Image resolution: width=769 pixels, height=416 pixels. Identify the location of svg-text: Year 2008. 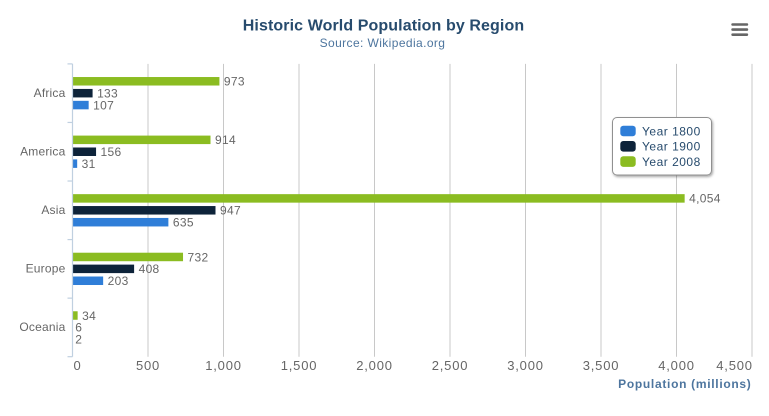
(671, 162).